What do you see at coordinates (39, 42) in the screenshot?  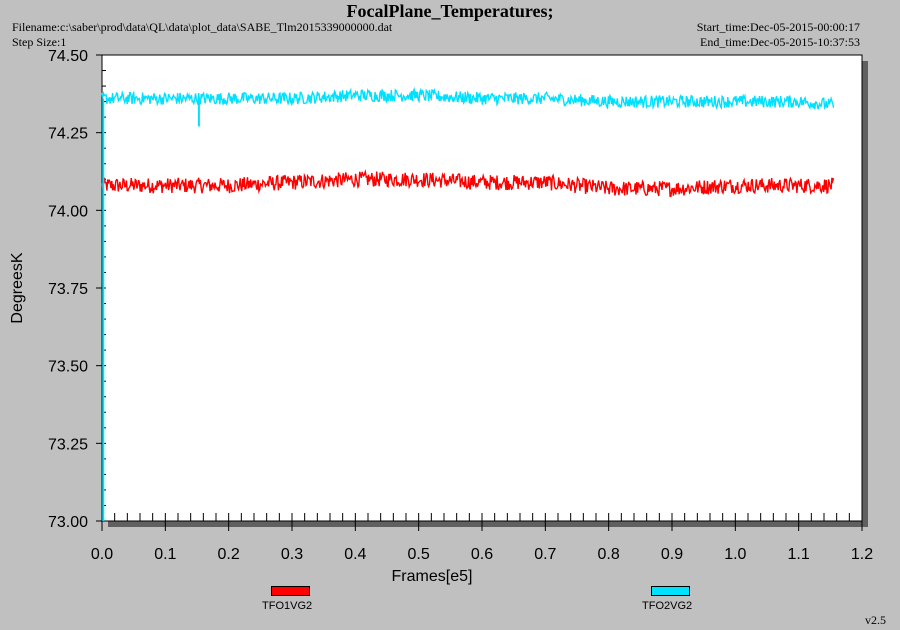 I see `step-size-label: Step Size:1` at bounding box center [39, 42].